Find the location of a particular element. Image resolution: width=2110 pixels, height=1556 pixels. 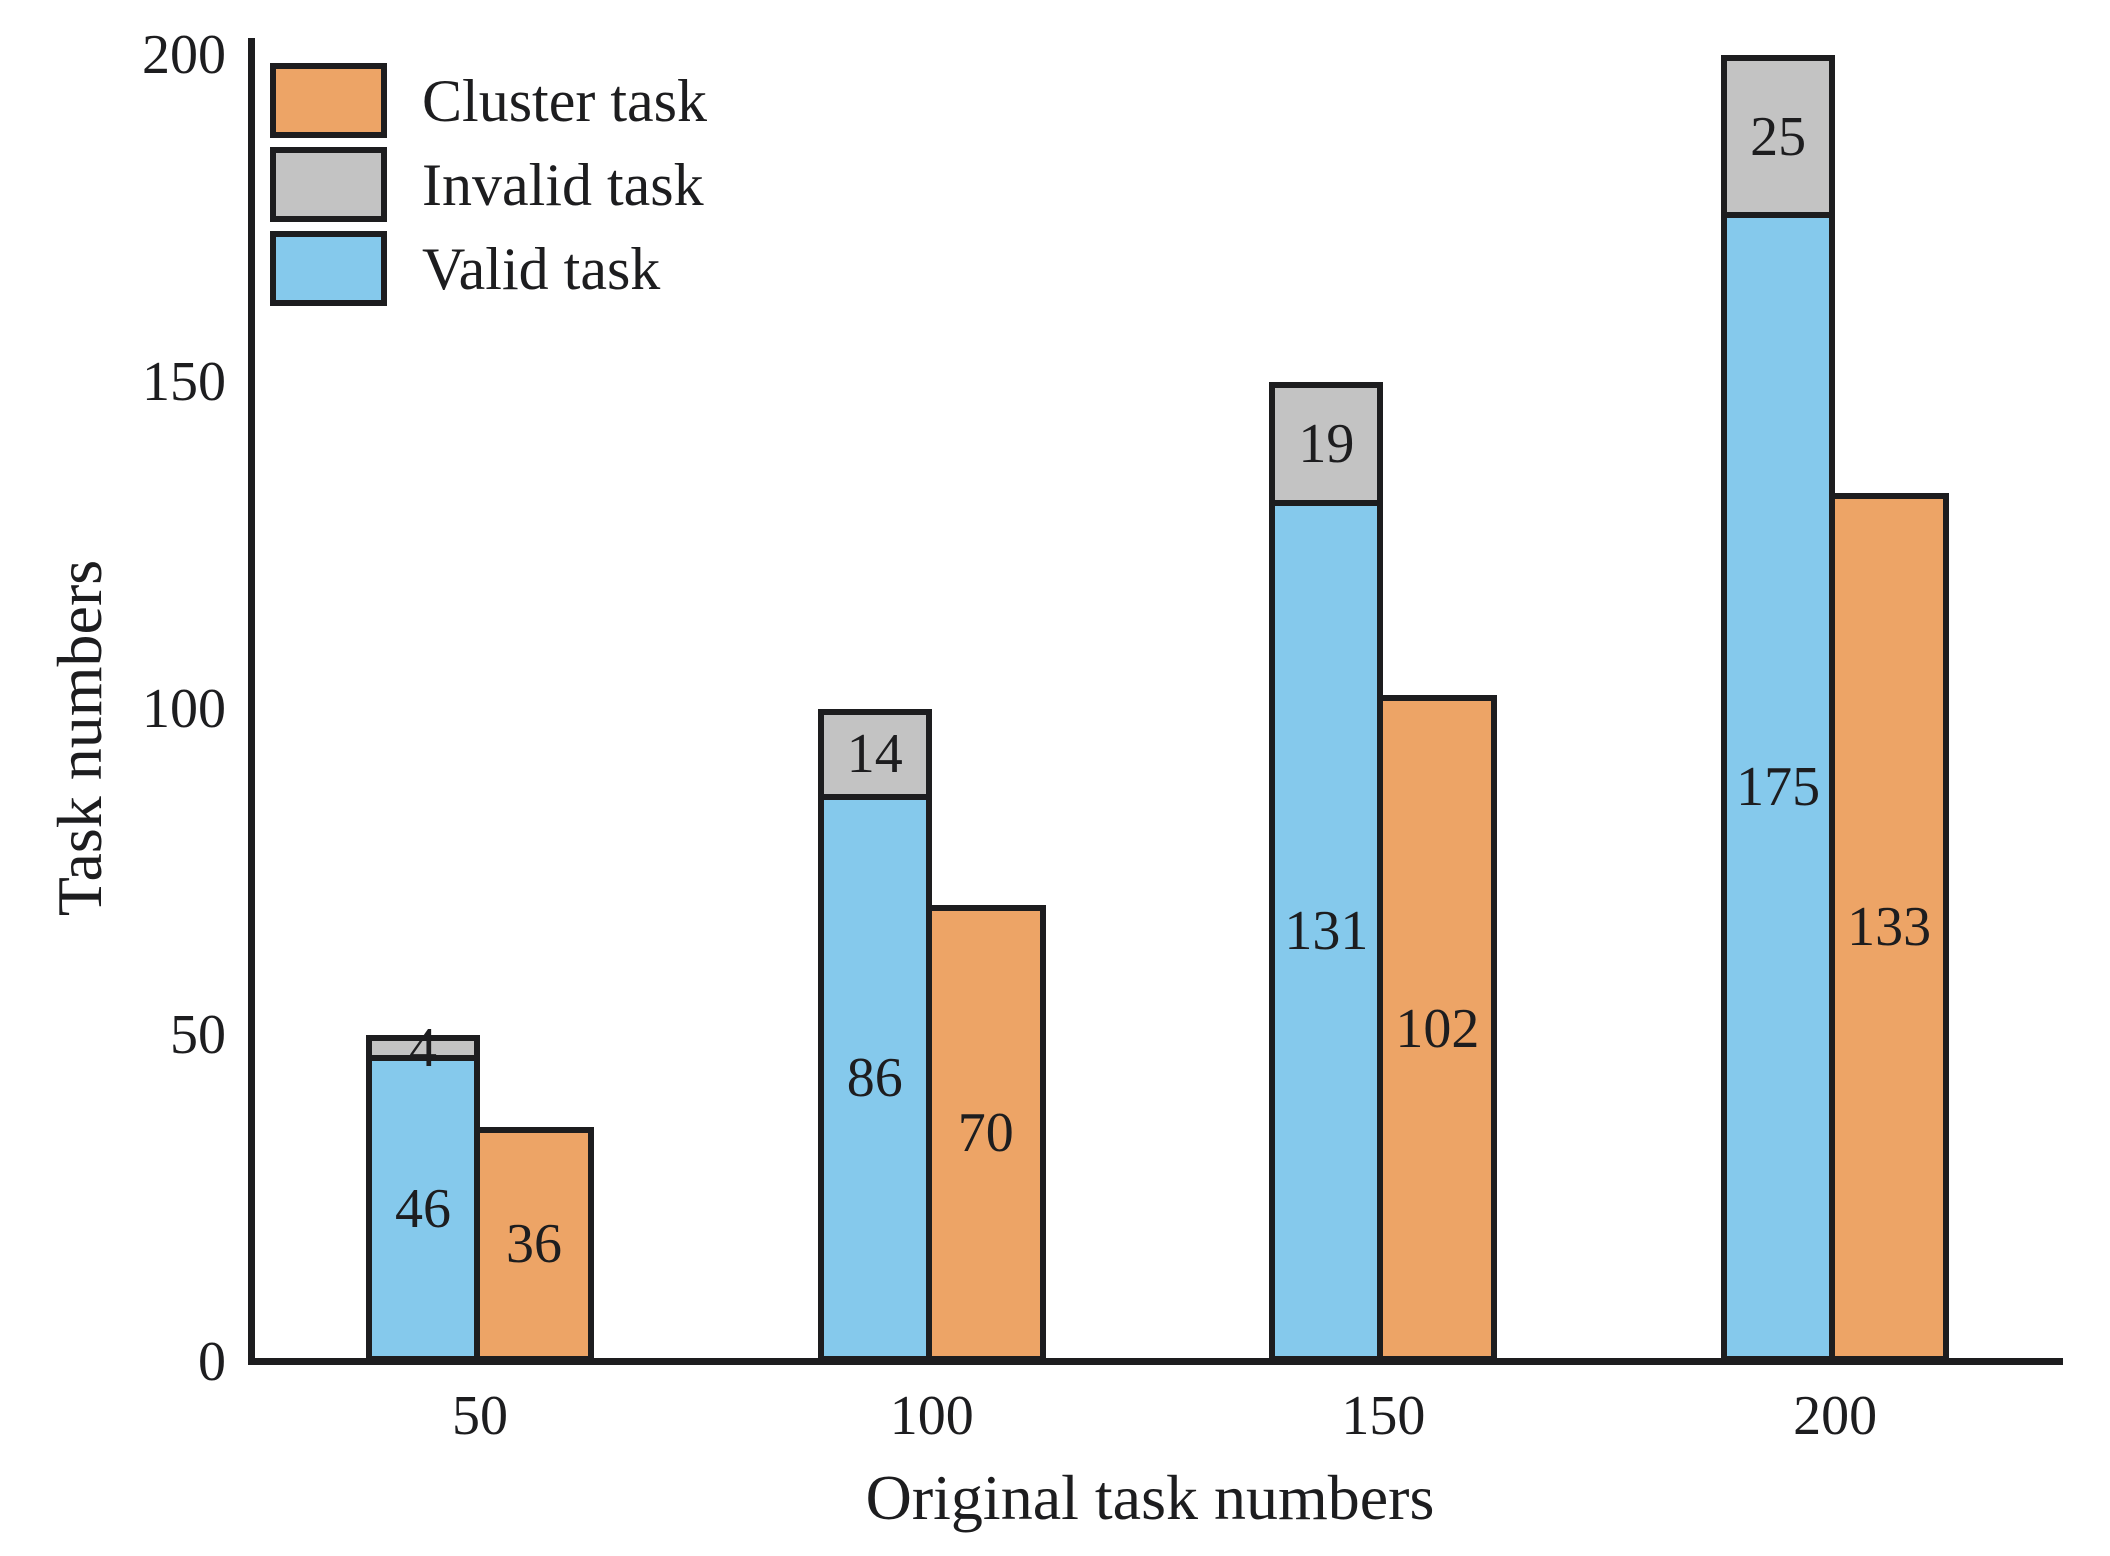

bar-value-label: 14 is located at coordinates (874, 754).